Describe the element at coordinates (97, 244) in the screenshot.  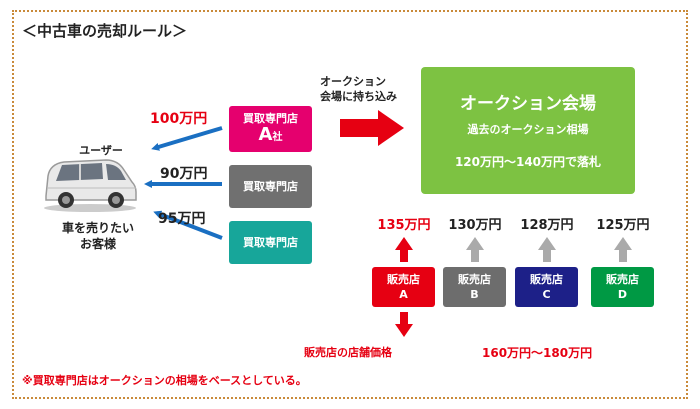
I see `customer-line-2: お客様` at that location.